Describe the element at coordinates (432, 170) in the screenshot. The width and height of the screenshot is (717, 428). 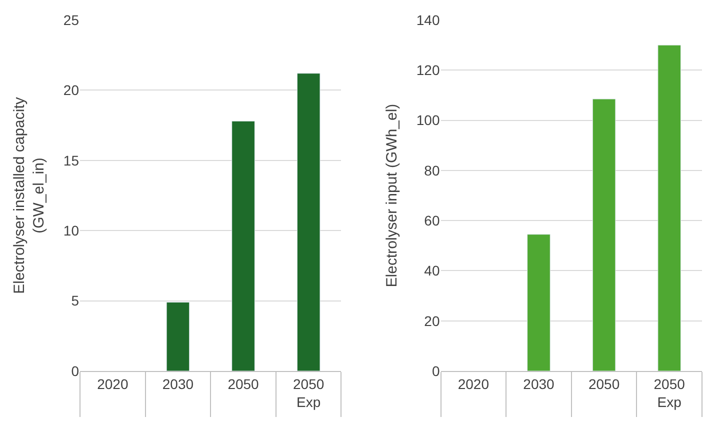
I see `y-tick-label: 80` at that location.